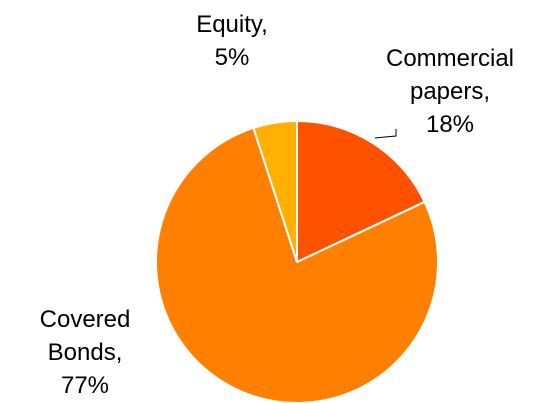 The image size is (545, 403). What do you see at coordinates (232, 24) in the screenshot?
I see `data-label-line: Equity,` at bounding box center [232, 24].